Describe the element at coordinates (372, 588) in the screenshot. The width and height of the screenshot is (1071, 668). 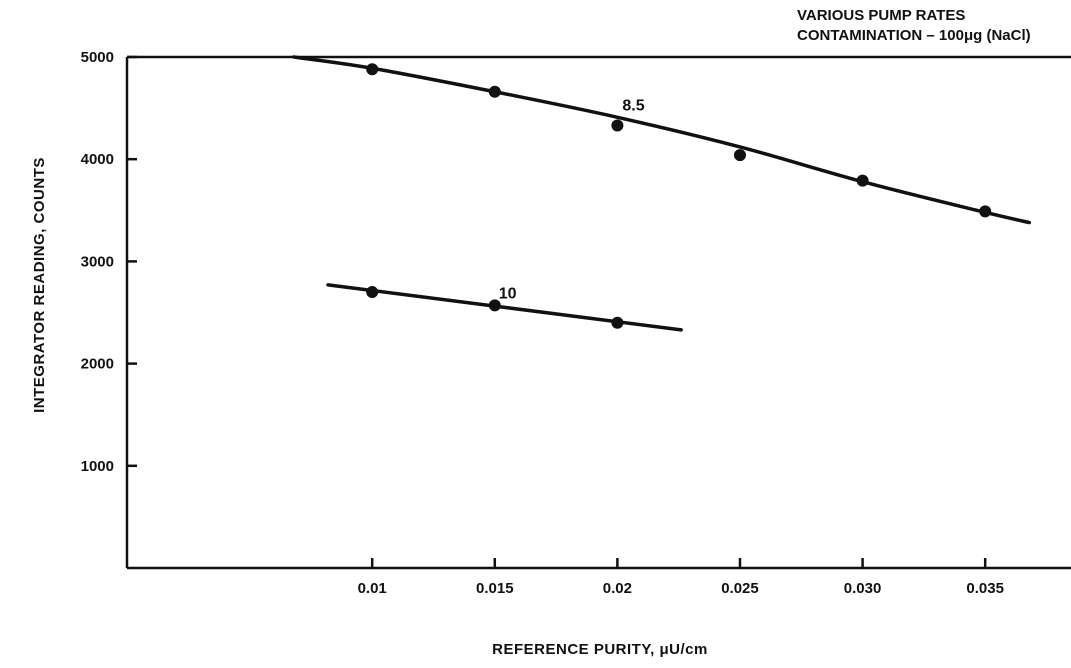
I see `x-tick-label: 0.01` at that location.